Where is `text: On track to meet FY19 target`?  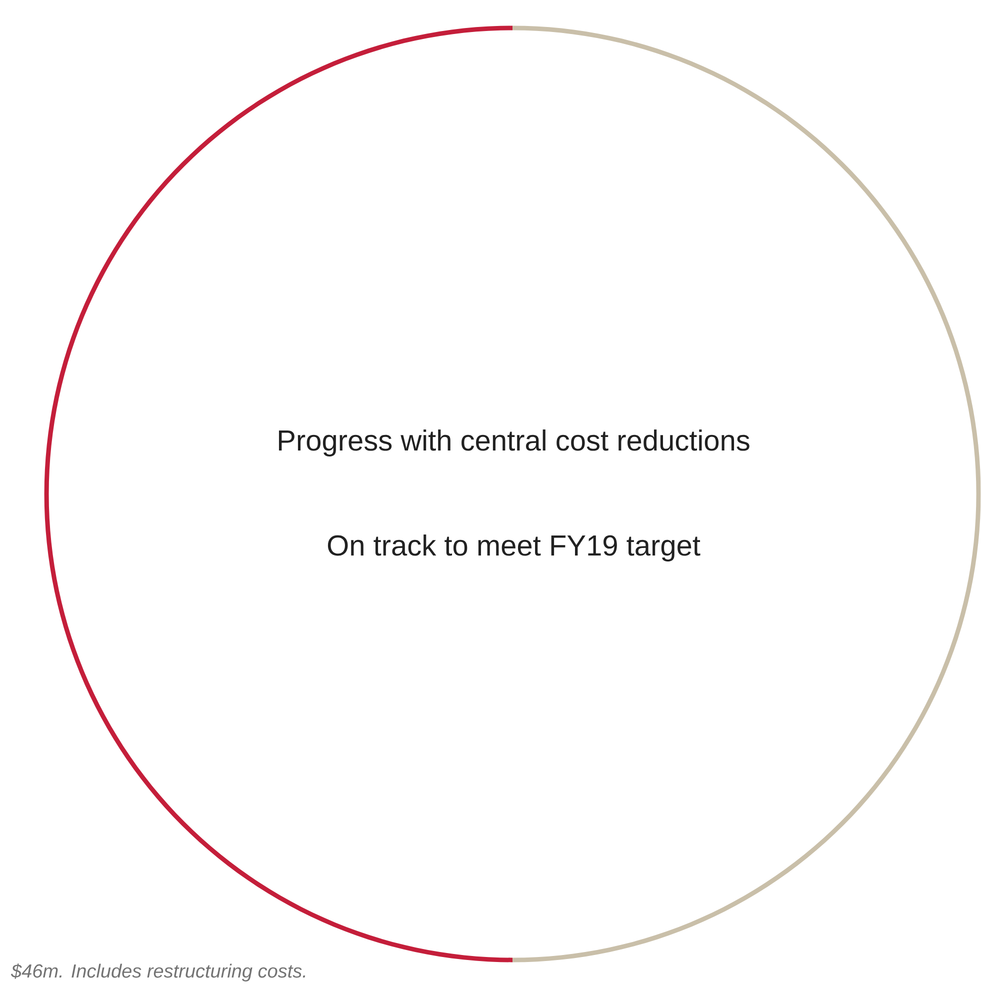 text: On track to meet FY19 target is located at coordinates (514, 548).